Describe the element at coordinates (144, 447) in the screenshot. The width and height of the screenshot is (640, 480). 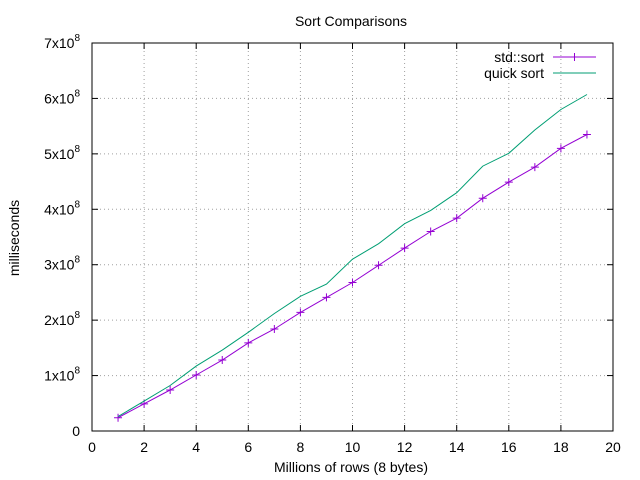
I see `x-tick-label: 2` at that location.